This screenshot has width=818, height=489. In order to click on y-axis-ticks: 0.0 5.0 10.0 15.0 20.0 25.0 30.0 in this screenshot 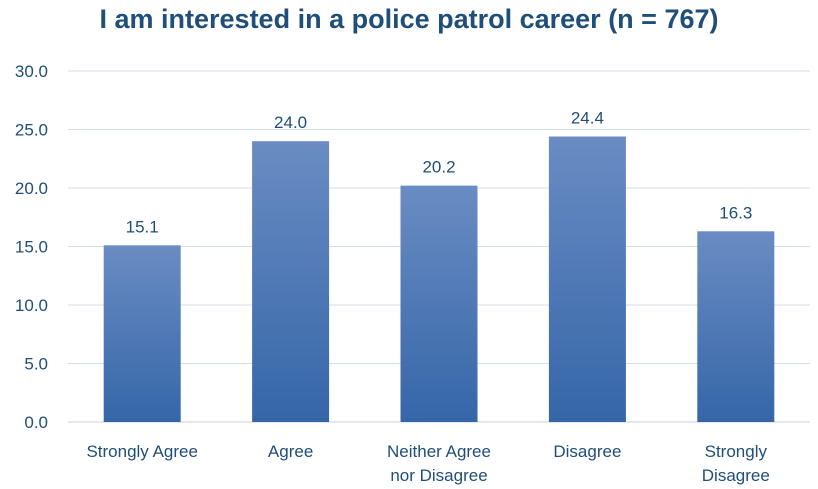, I will do `click(31, 247)`.